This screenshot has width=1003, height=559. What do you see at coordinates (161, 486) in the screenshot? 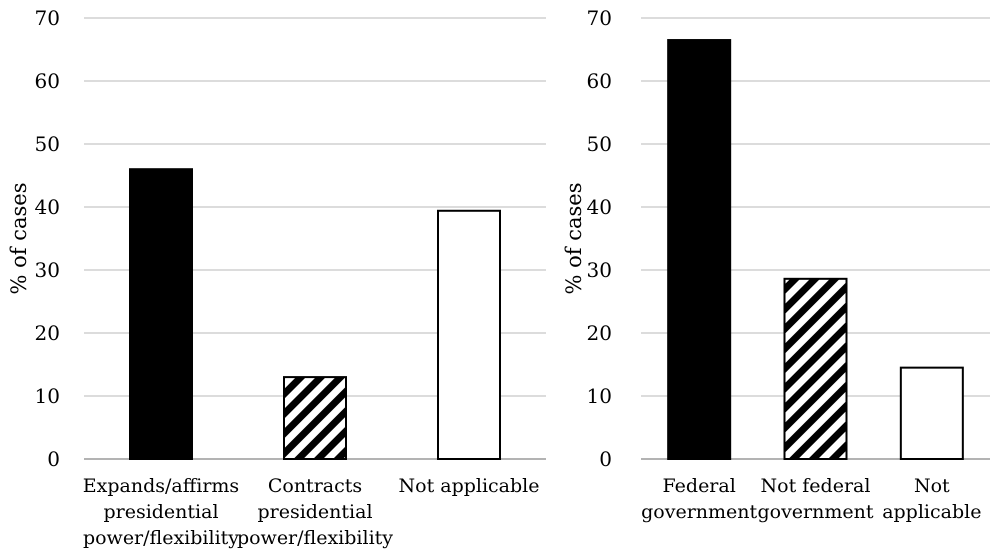
I see `category-label: Expands/affirms` at bounding box center [161, 486].